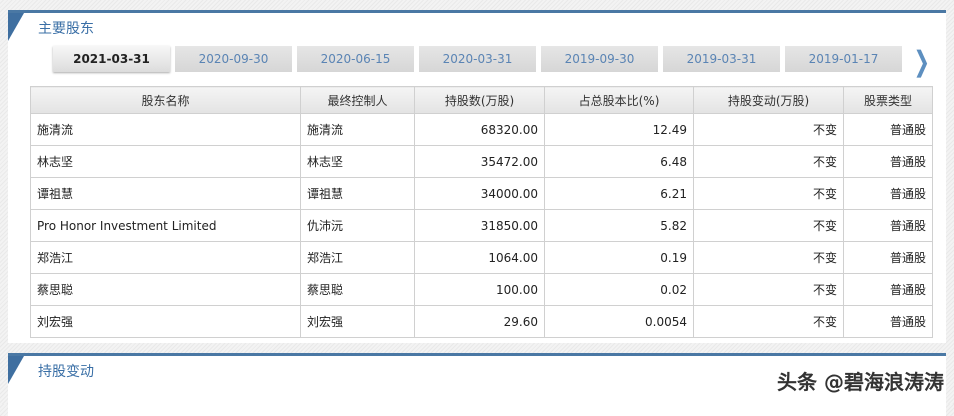  Describe the element at coordinates (599, 59) in the screenshot. I see `tab-date: 2019-09-30` at that location.